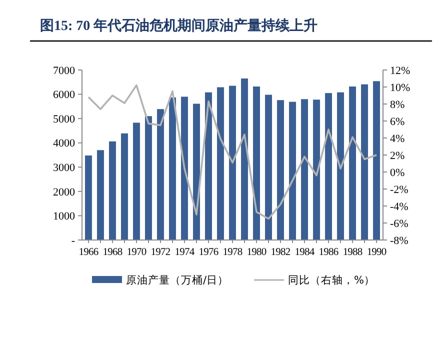 This screenshot has width=445, height=337. I want to click on y2-tick-label: -6%, so click(399, 224).